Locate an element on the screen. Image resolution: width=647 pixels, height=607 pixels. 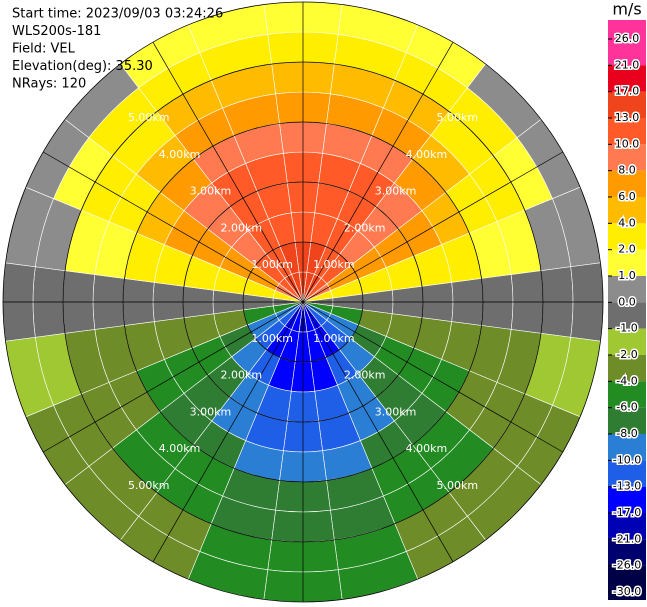
colorbar-tick-label: 2.0 is located at coordinates (627, 249).